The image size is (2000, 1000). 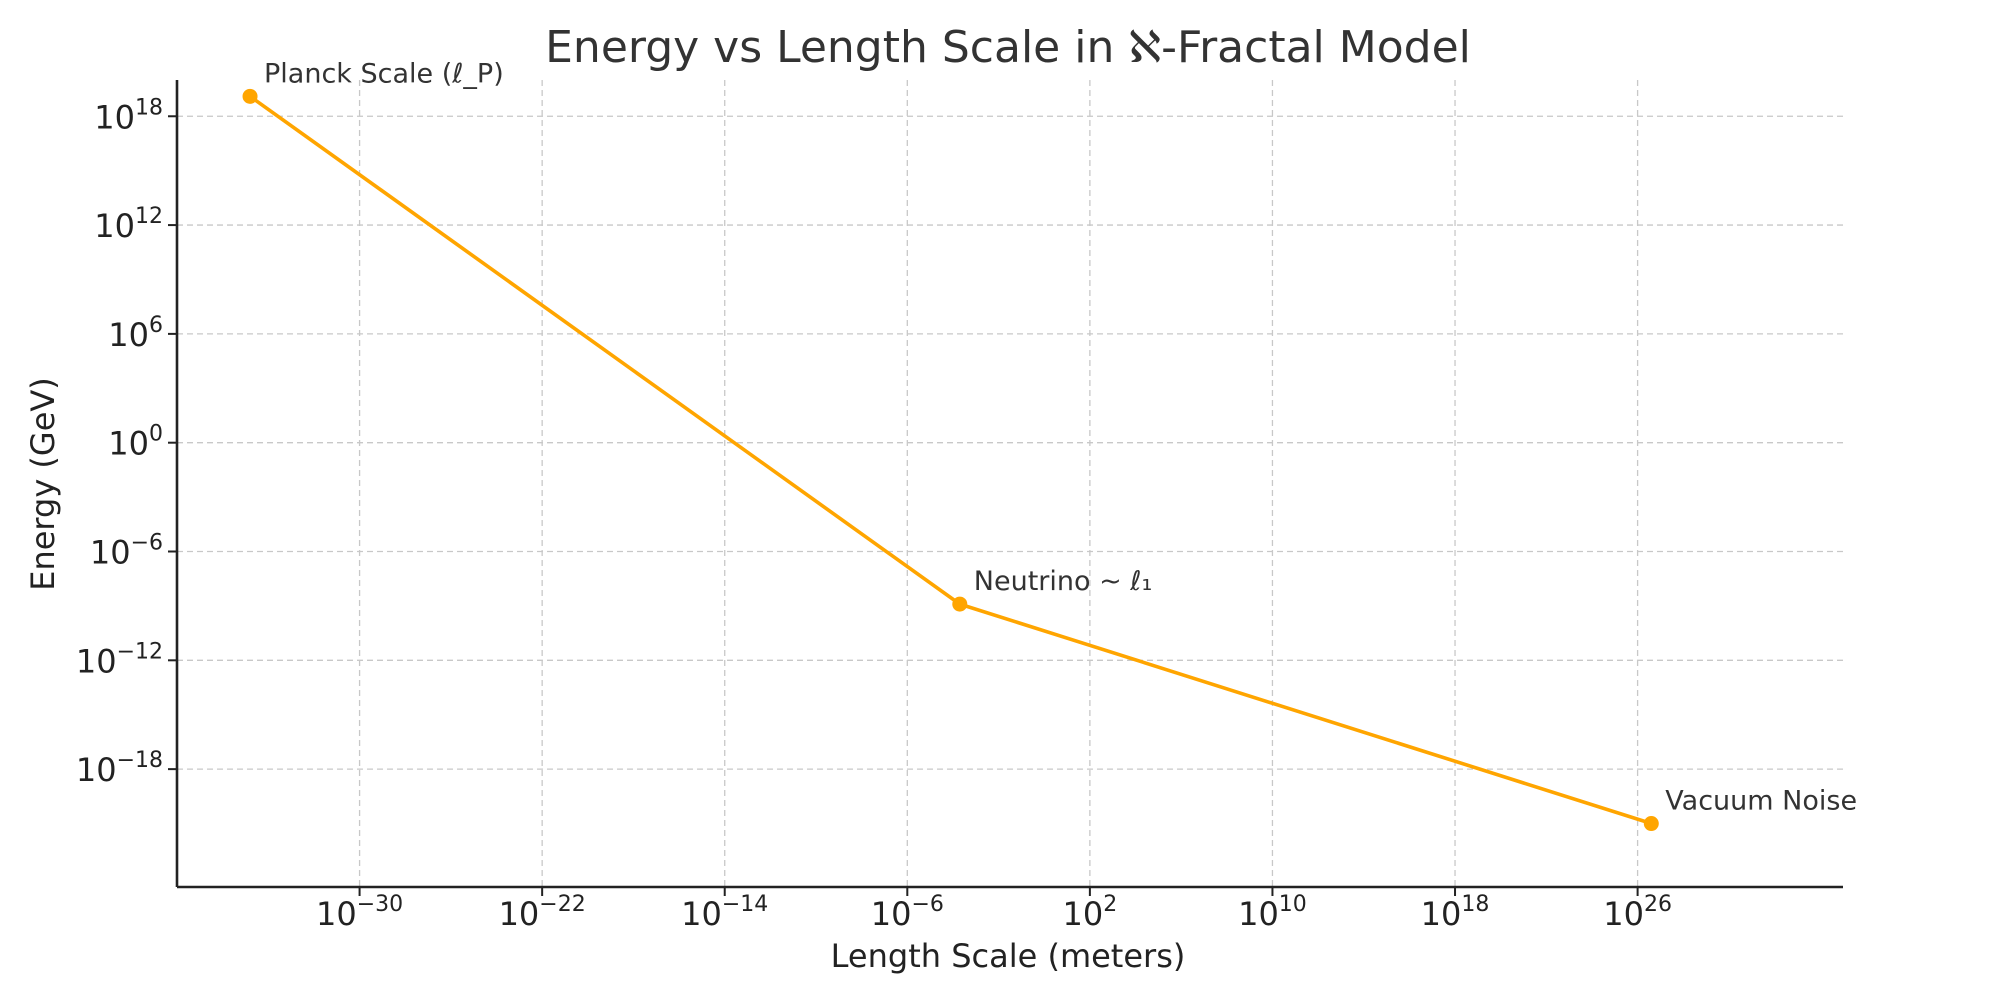 I want to click on data-point-annotation: Neutrino ~ ℓ₁, so click(x=1063, y=581).